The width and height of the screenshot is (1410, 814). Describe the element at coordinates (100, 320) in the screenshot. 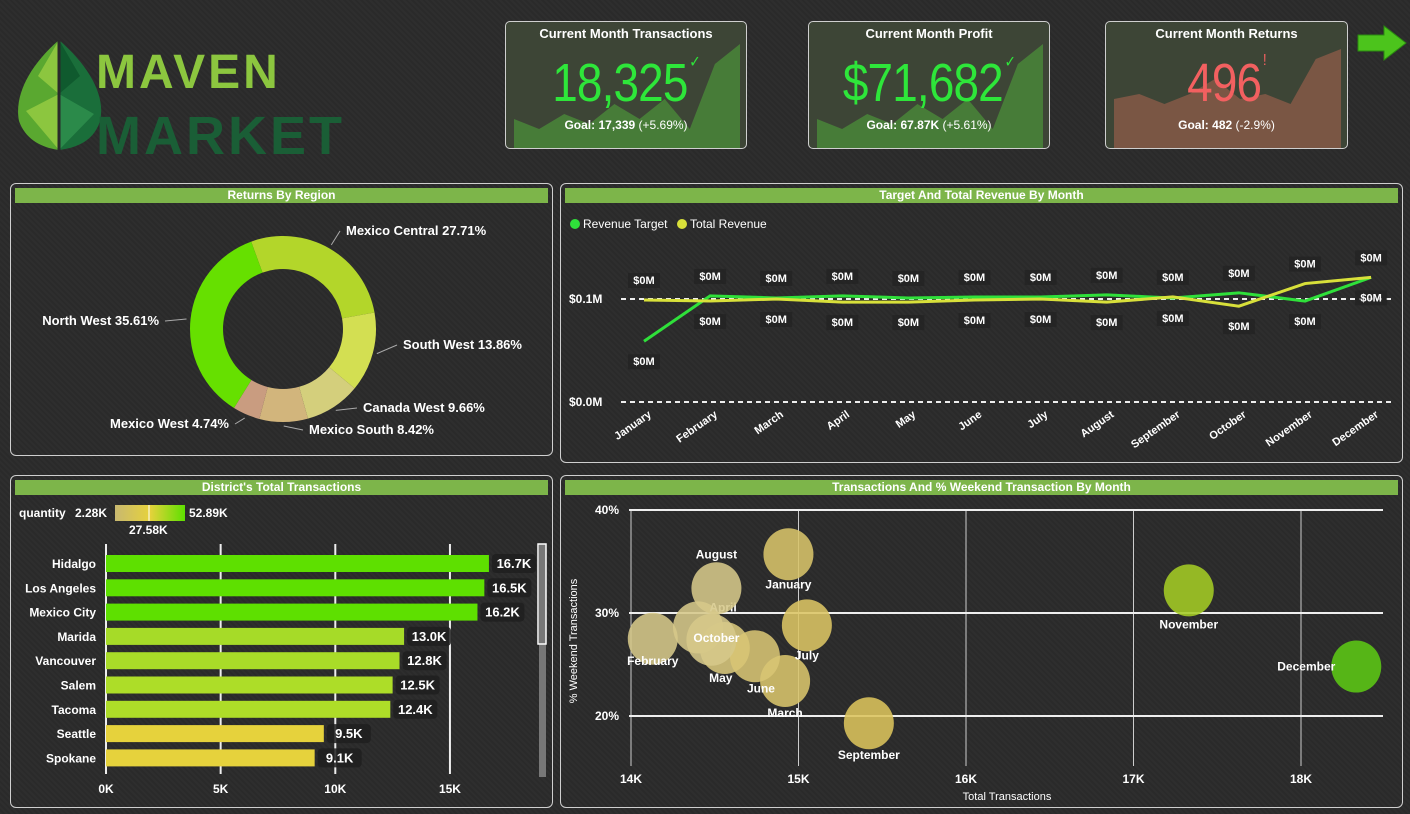

I see `slice-label: North West 35.61%` at that location.